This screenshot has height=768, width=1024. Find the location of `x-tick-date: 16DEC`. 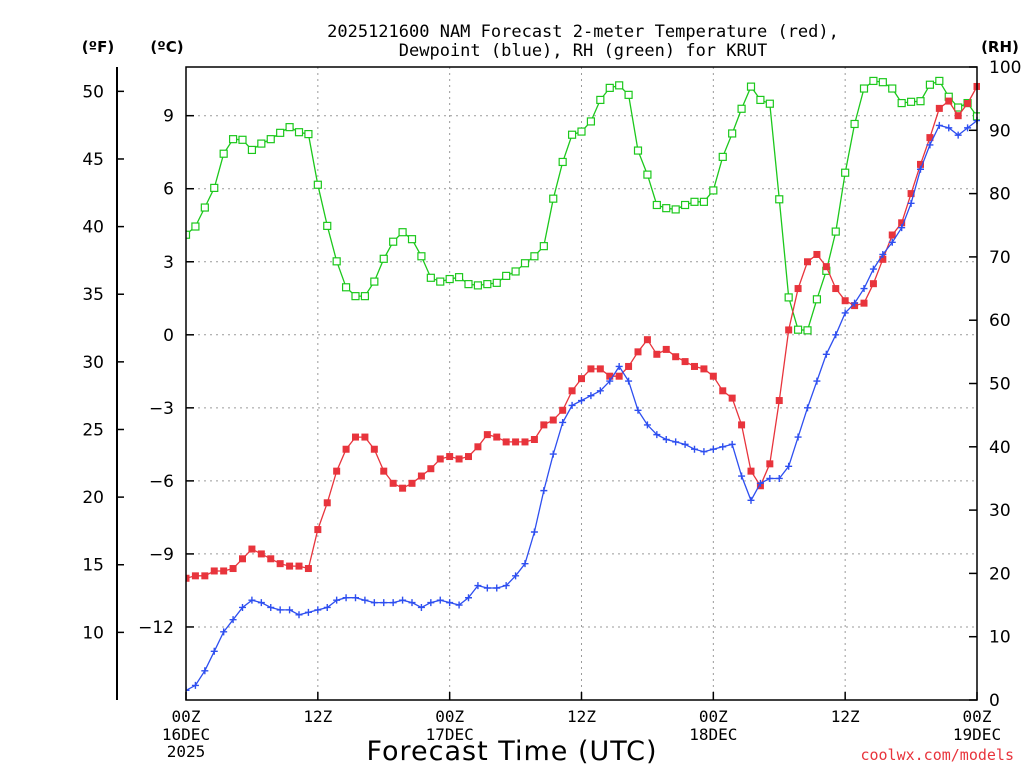

x-tick-date: 16DEC is located at coordinates (186, 734).